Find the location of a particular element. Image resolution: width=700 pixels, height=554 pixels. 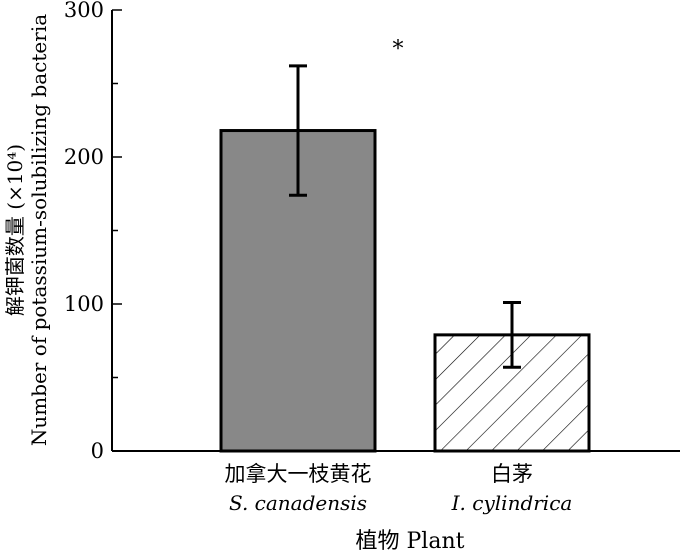

y-axis-title-cn: 解钾菌数量 (×10⁴) is located at coordinates (15, 230).